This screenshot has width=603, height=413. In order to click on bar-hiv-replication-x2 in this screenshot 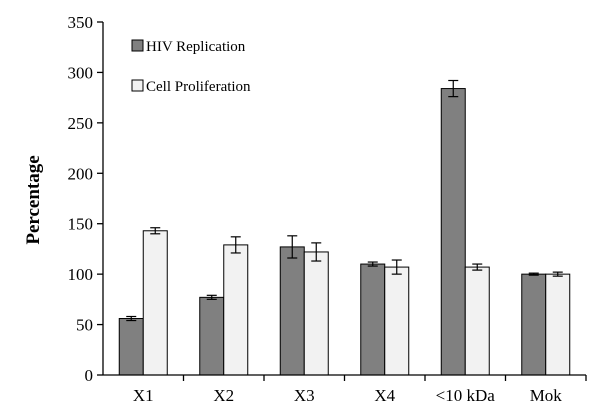, I will do `click(212, 336)`.